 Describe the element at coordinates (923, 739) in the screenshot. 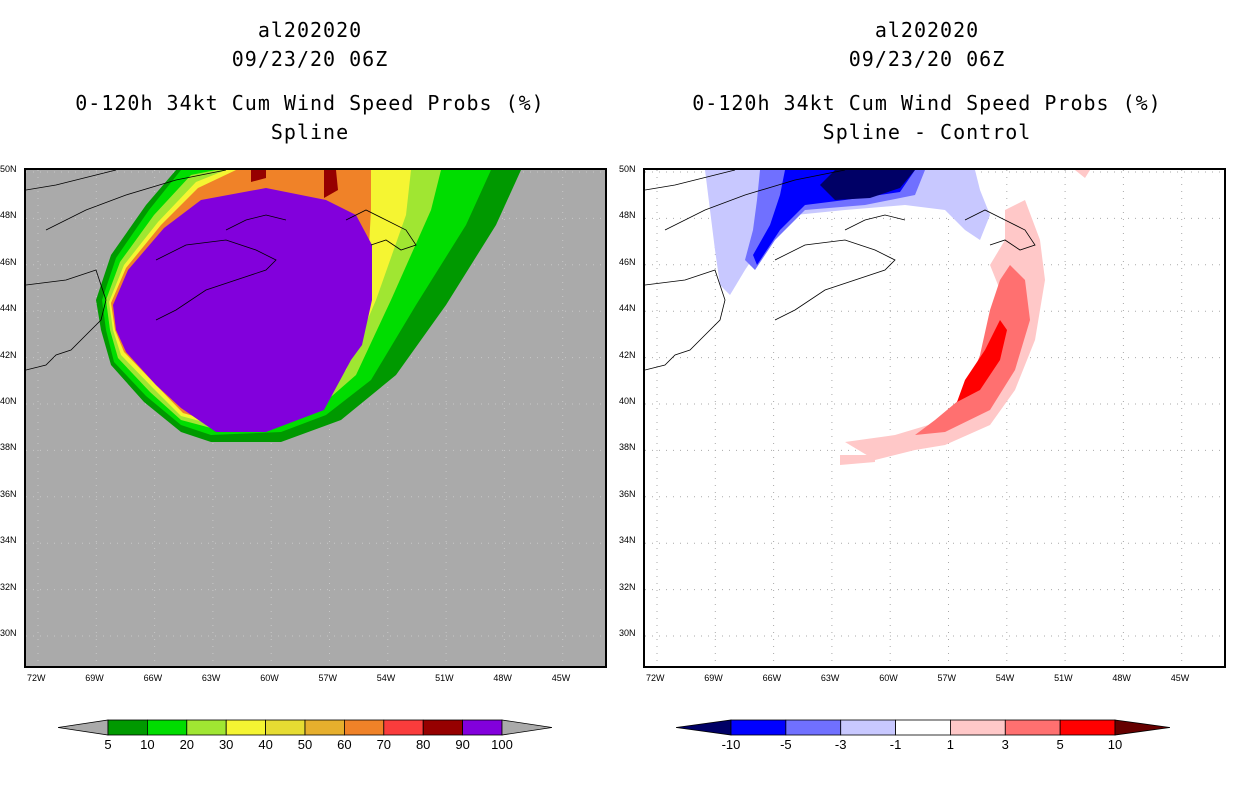

I see `right-colorbar: -10 -5 -3 -1 1 3 5 10` at that location.